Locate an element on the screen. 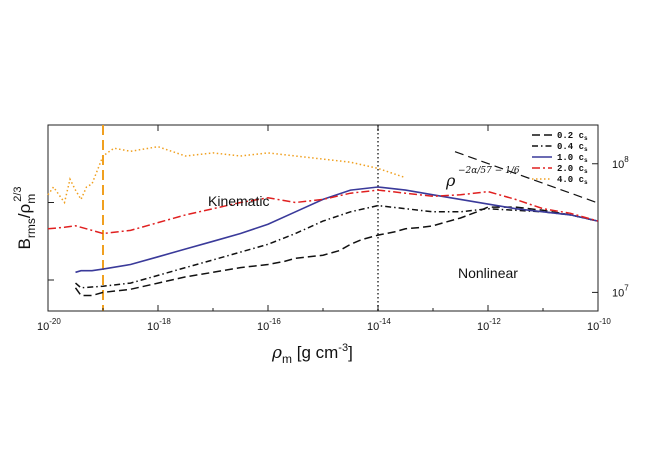  x-tick-label: 10-18 is located at coordinates (159, 325).